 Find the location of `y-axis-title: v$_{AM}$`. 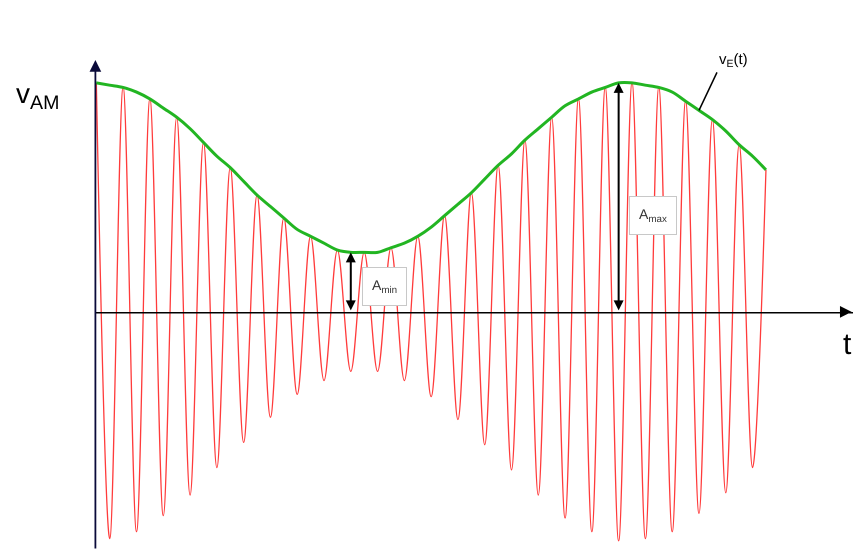

y-axis-title: v$_{AM}$ is located at coordinates (38, 96).